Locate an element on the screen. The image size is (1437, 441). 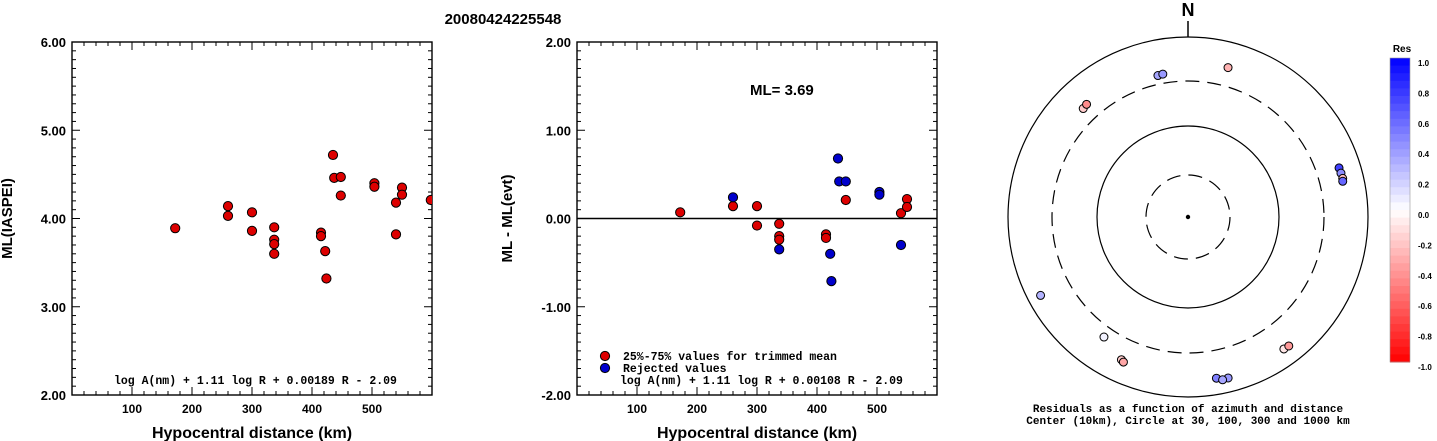
colorbar-tick-label: 1.0 is located at coordinates (1424, 63).